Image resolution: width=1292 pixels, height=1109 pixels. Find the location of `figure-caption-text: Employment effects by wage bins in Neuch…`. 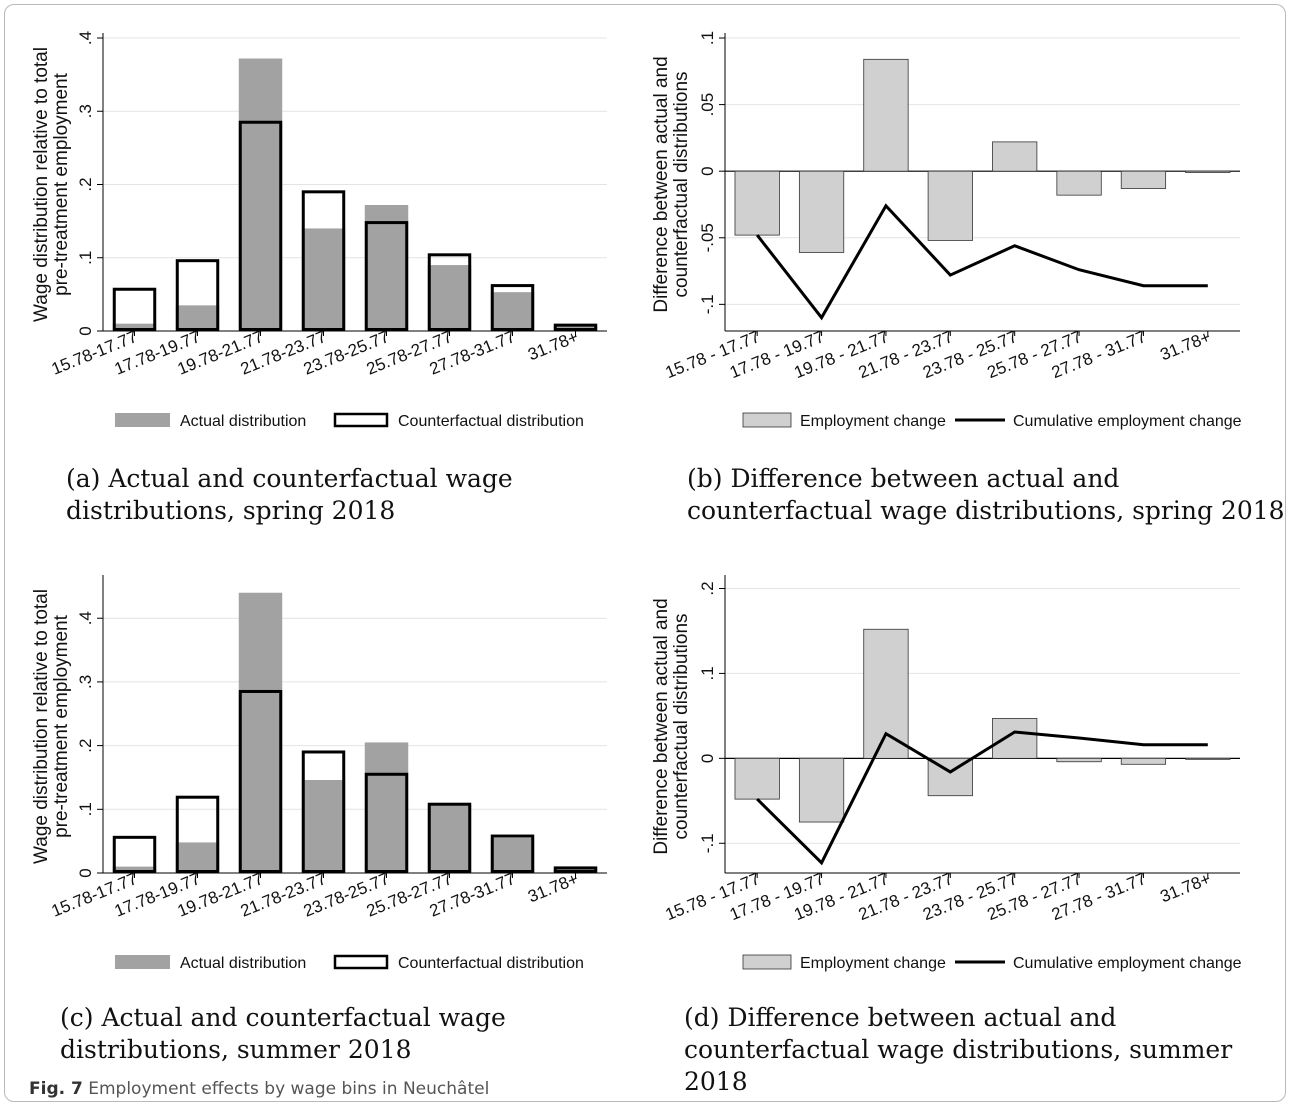

figure-caption-text: Employment effects by wage bins in Neuch… is located at coordinates (289, 1089).